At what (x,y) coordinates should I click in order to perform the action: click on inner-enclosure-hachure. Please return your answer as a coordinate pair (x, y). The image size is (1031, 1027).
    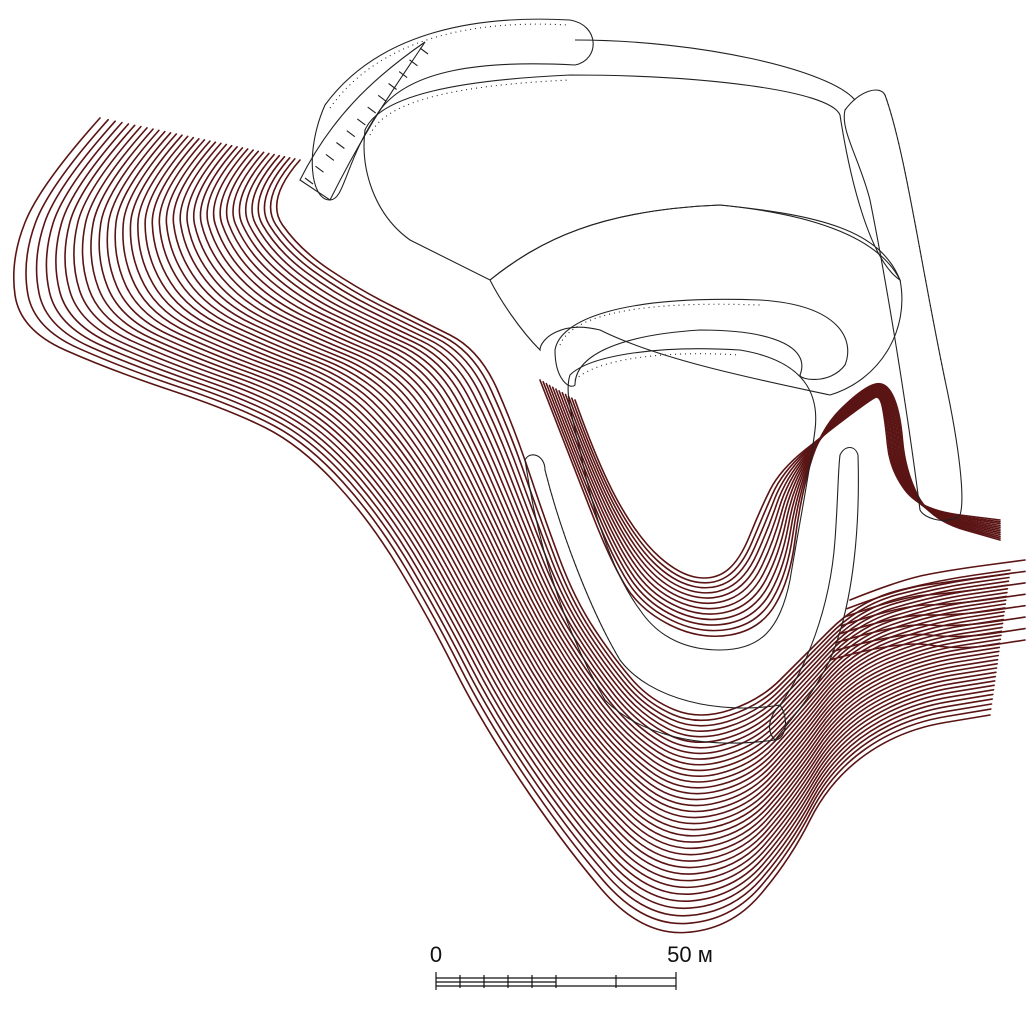
    Looking at the image, I should click on (470, 107).